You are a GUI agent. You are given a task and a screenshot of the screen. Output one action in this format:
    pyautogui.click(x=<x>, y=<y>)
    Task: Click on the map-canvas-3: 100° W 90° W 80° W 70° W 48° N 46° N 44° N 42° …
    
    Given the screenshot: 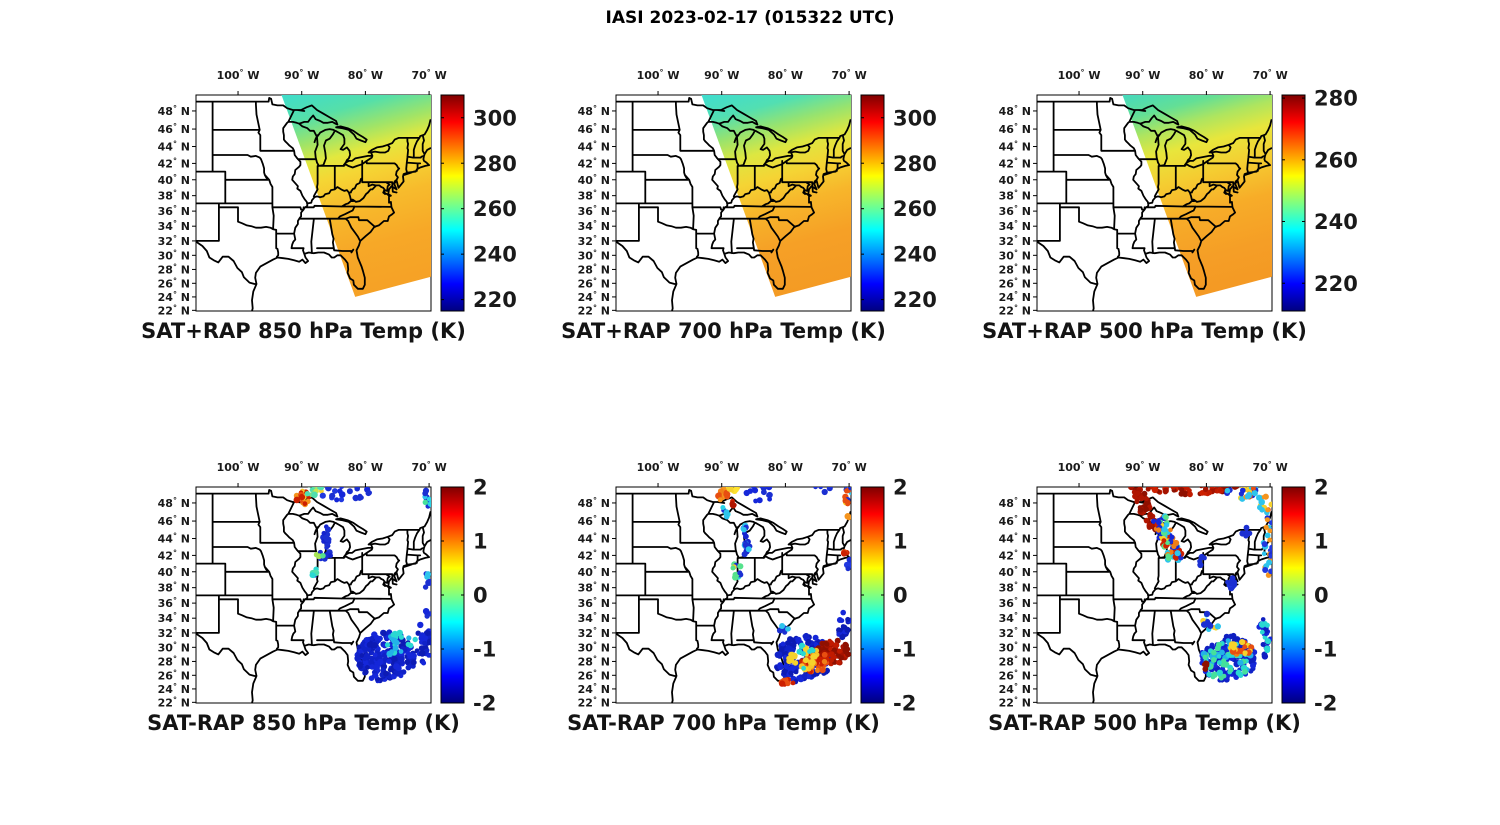 What is the action you would take?
    pyautogui.click(x=327, y=588)
    